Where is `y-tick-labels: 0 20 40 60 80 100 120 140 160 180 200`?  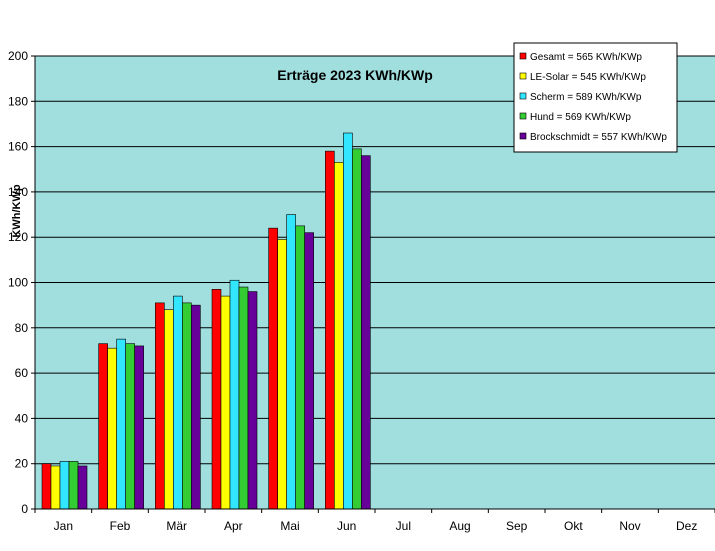 y-tick-labels: 0 20 40 60 80 100 120 140 160 180 200 is located at coordinates (18, 282).